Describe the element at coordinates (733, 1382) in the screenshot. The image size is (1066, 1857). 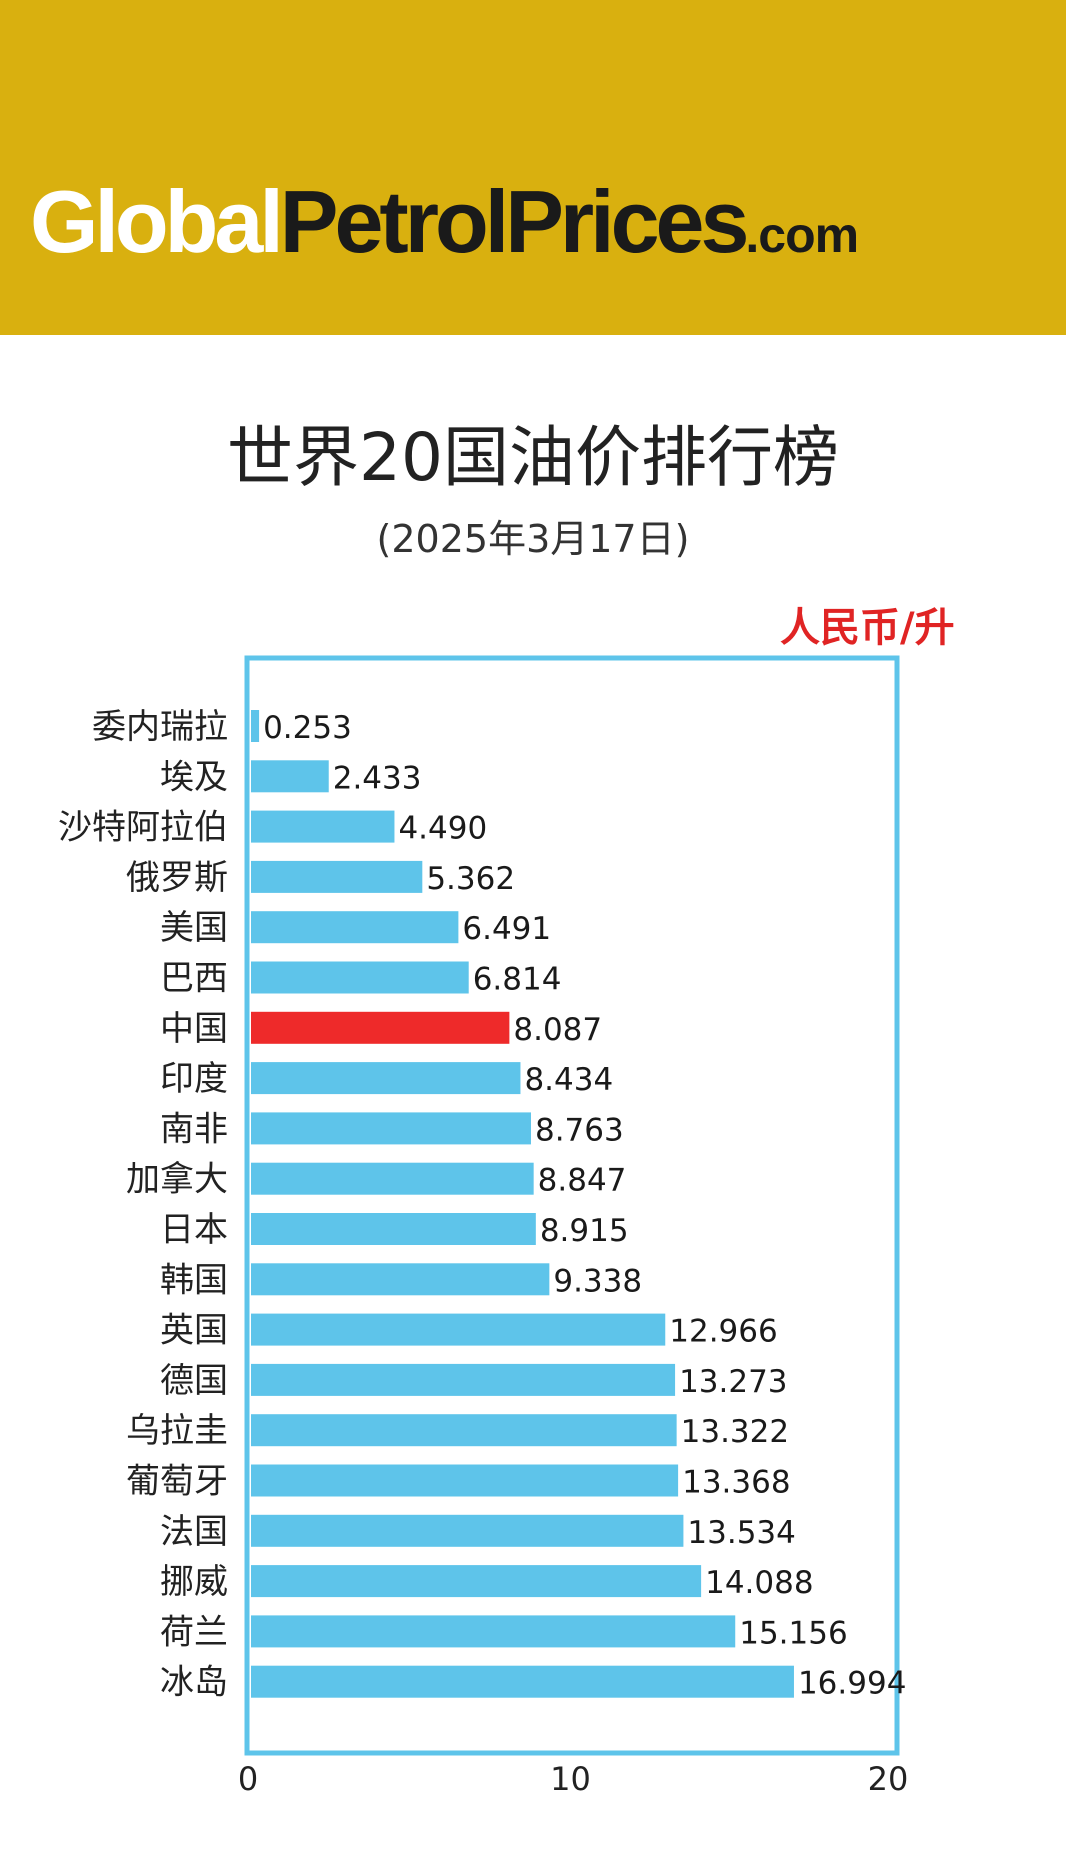
I see `value-label: 13.273` at that location.